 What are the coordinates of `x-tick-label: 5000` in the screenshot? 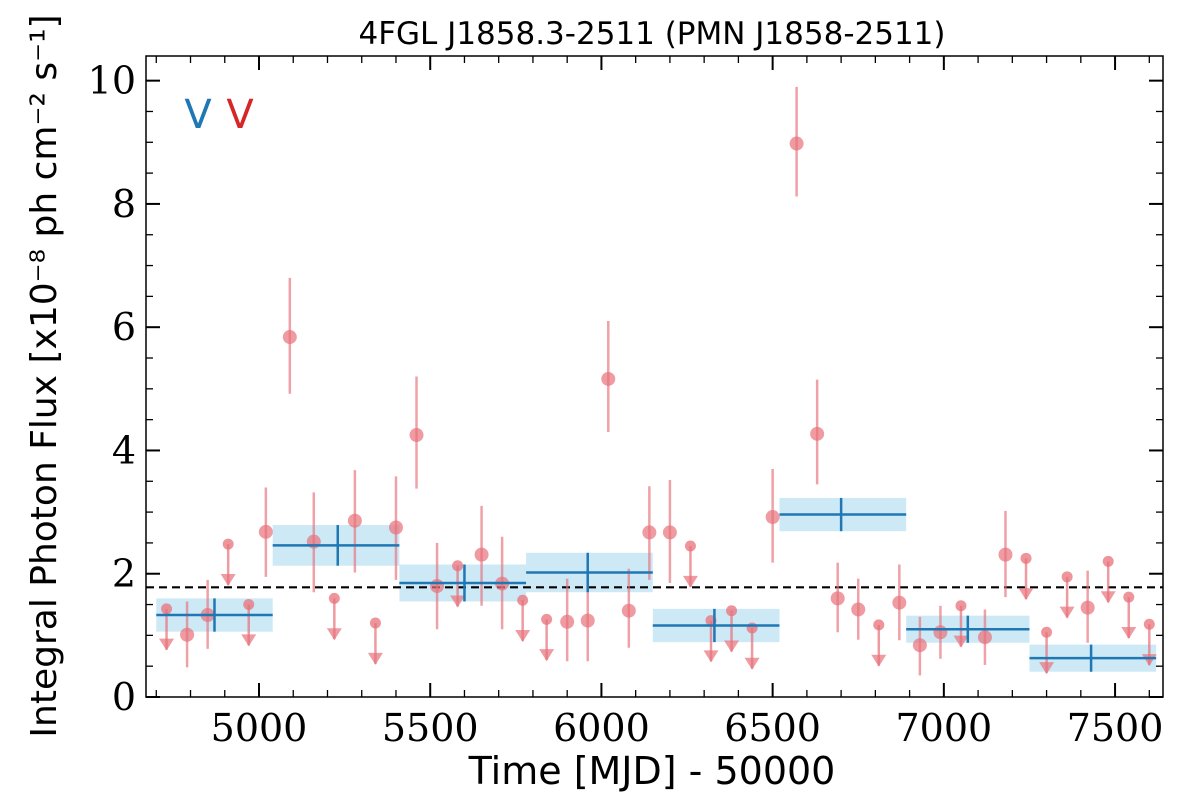 It's located at (259, 728).